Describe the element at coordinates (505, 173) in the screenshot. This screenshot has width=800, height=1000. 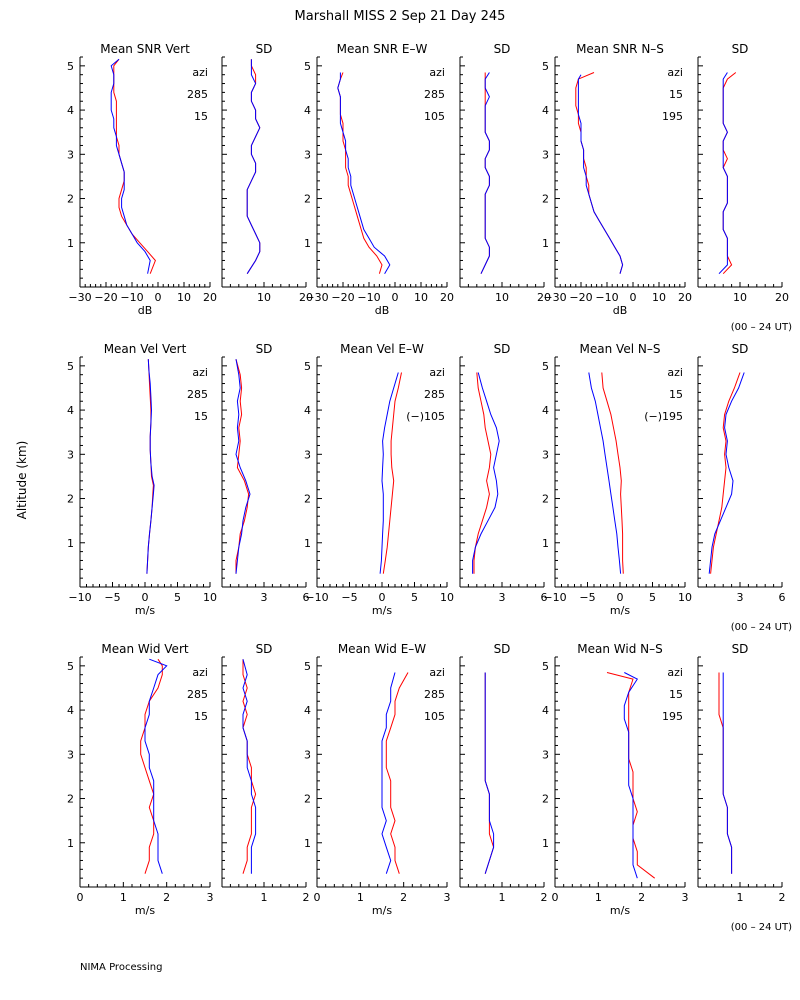
I see `panel-4: SD 10 20` at that location.